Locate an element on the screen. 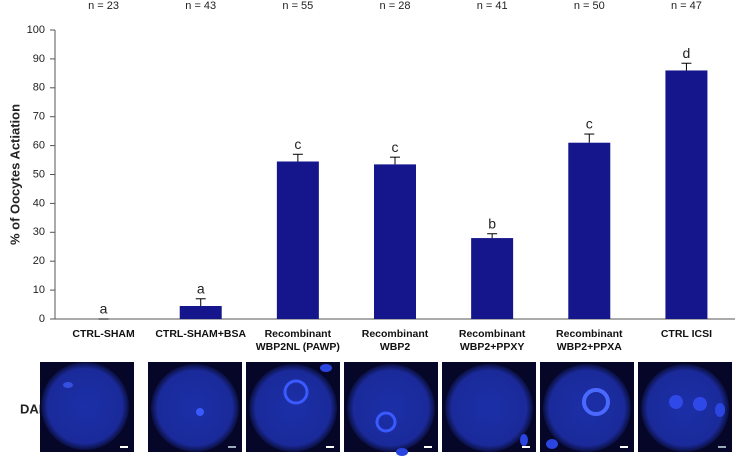 This screenshot has height=456, width=736. y-tick-label: 10 is located at coordinates (39, 290).